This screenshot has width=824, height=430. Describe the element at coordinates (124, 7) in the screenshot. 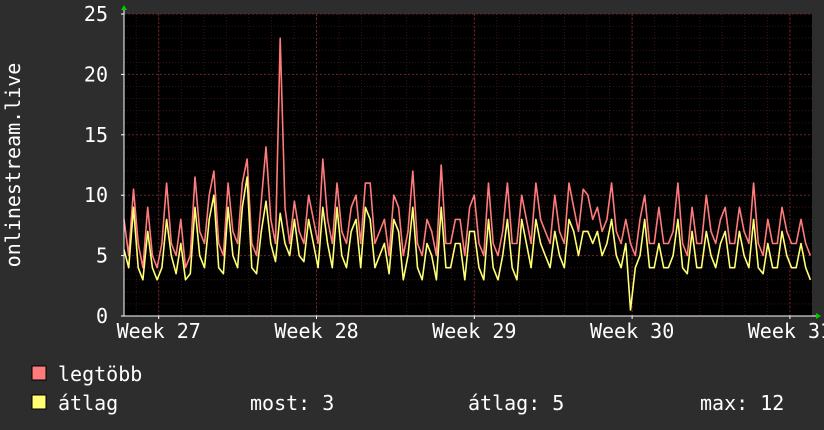

I see `y-axis-arrow-icon` at that location.